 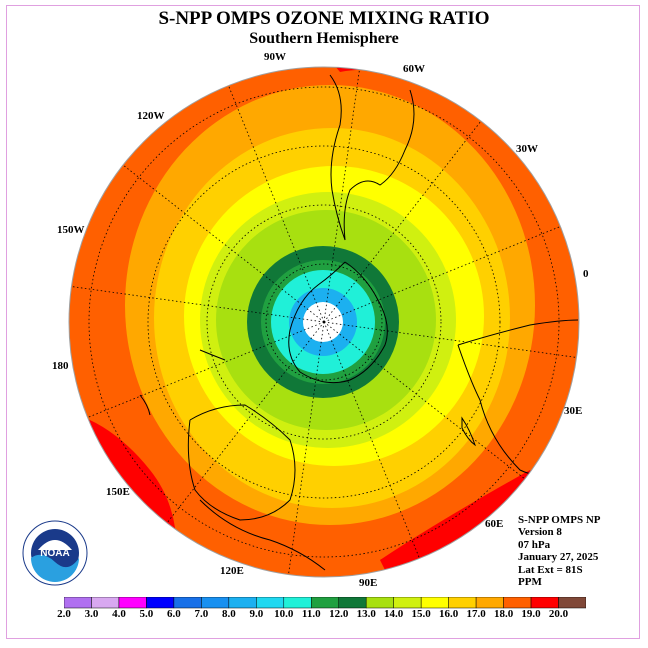 I want to click on lon-label-120w: 120W, so click(x=151, y=116).